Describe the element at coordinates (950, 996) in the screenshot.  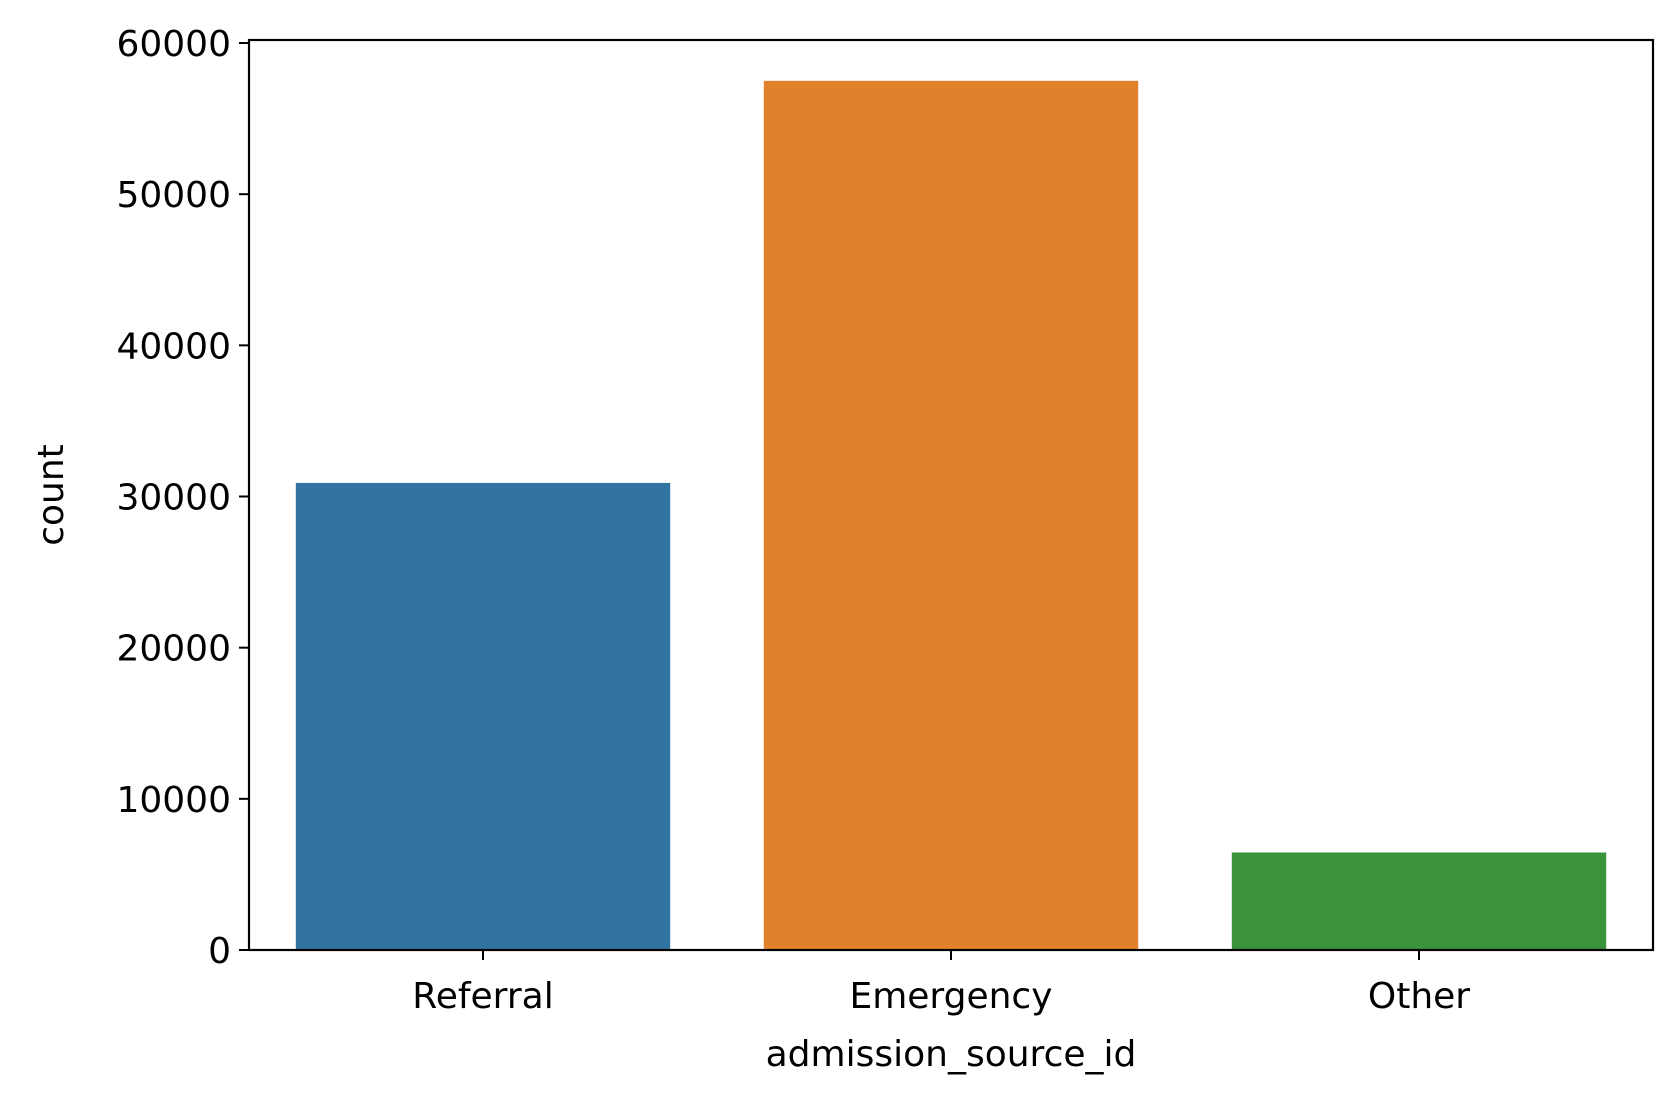
I see `x-tick-label: Emergency` at that location.